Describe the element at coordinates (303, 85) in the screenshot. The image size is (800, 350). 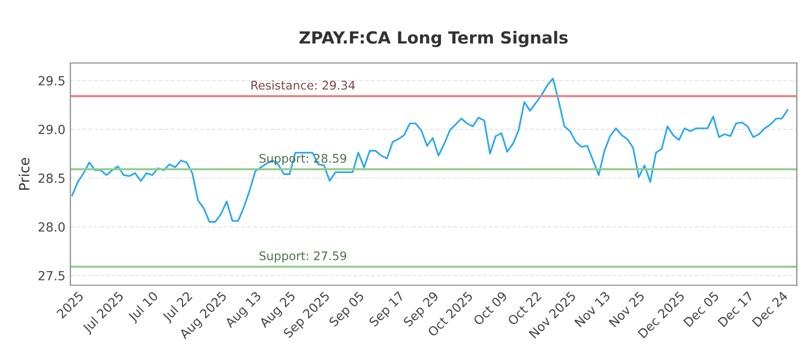
I see `ref-line-label: Resistance: 29.34` at that location.